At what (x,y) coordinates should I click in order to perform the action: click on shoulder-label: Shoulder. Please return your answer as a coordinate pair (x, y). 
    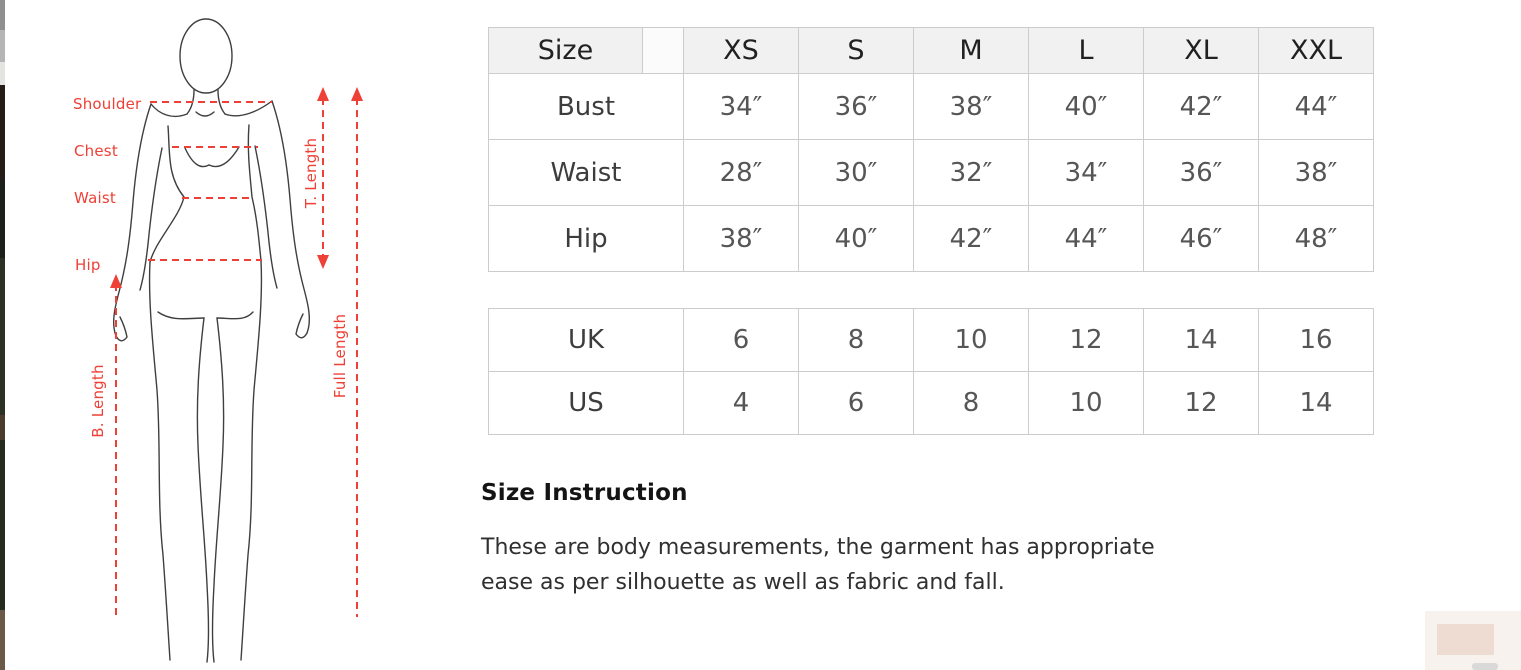
    Looking at the image, I should click on (107, 104).